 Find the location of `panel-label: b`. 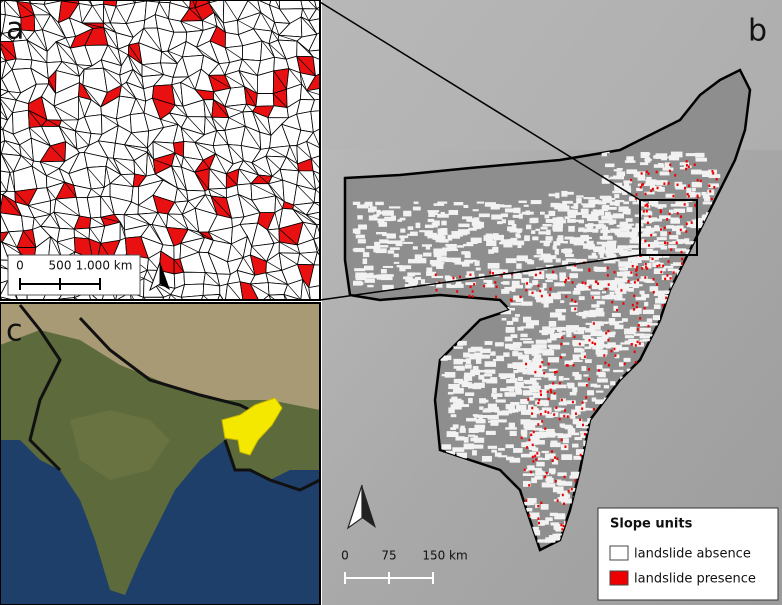

panel-label: b is located at coordinates (757, 31).